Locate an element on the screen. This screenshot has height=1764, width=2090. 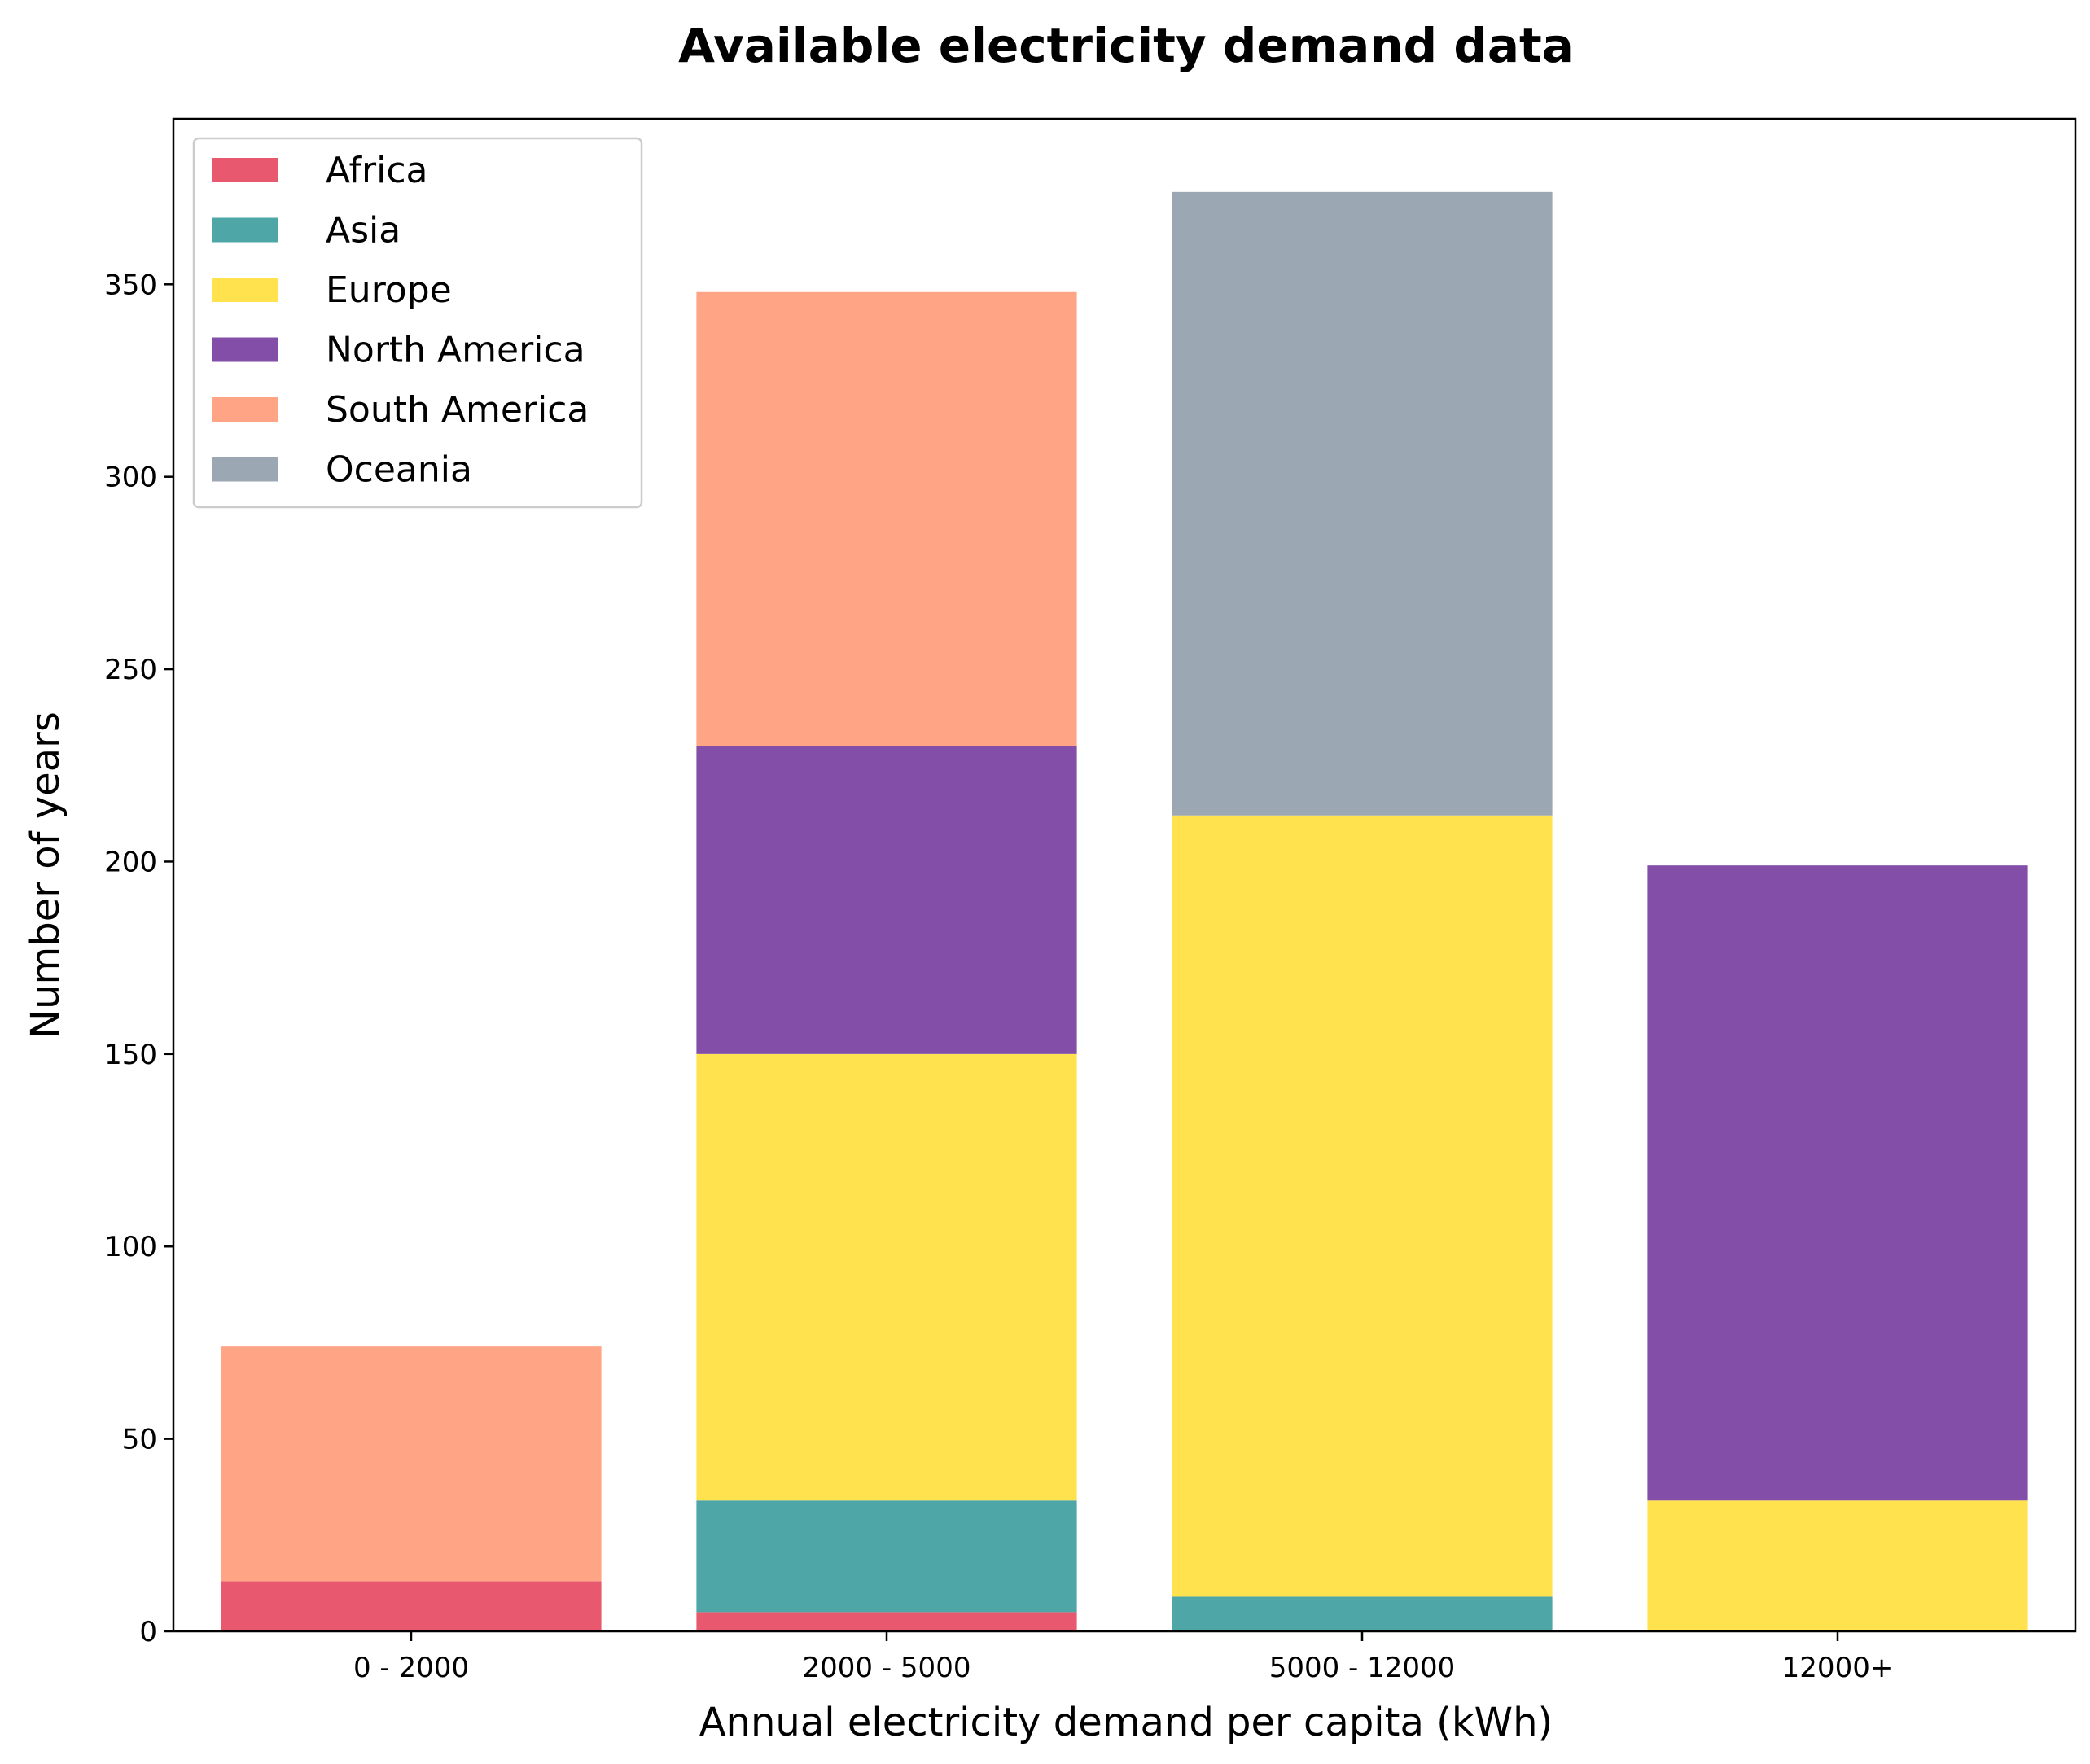
legend-swatch-north-america is located at coordinates (245, 349).